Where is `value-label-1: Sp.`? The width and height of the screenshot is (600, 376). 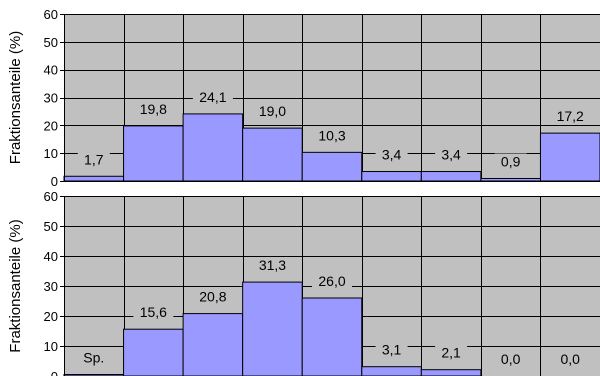 value-label-1: Sp. is located at coordinates (93, 358).